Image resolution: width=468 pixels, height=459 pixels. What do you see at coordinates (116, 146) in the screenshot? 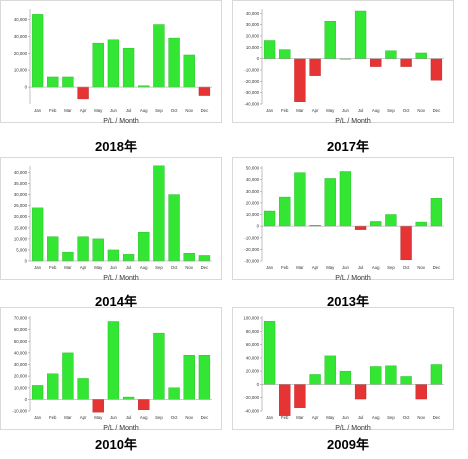
I see `chart-title: 2018年` at bounding box center [116, 146].